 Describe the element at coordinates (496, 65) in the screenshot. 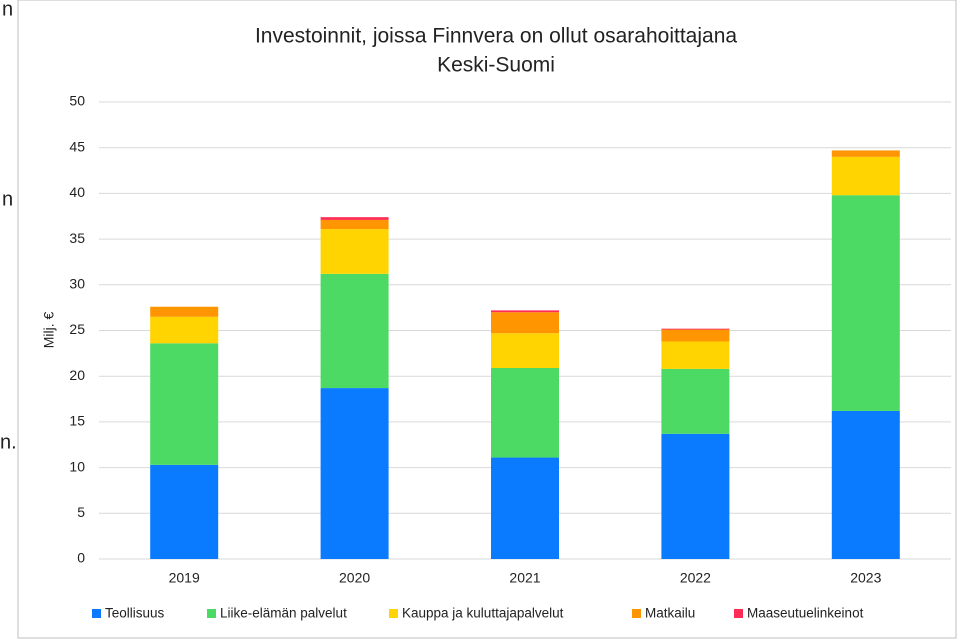

I see `chart-subtitle: Keski-Suomi` at that location.